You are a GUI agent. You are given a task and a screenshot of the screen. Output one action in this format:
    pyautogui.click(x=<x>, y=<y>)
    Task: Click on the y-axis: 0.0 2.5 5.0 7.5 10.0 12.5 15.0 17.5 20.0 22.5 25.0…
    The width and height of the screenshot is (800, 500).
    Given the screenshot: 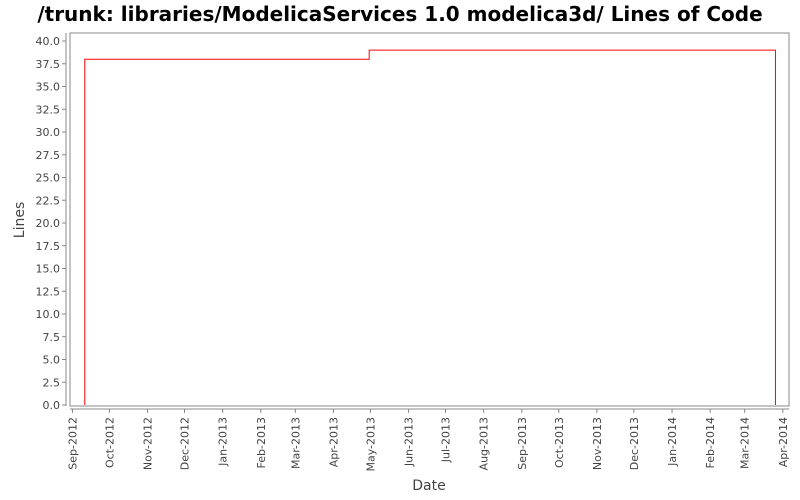 What is the action you would take?
    pyautogui.click(x=51, y=222)
    